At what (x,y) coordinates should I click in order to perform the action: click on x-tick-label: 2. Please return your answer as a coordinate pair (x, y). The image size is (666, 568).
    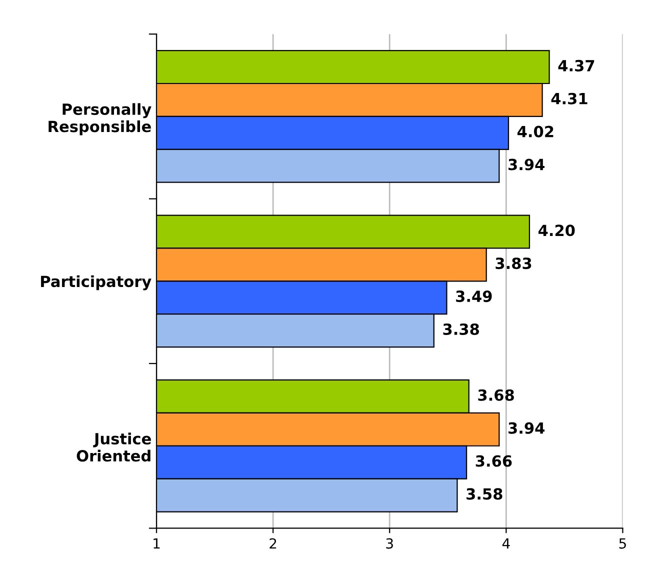
    Looking at the image, I should click on (273, 543).